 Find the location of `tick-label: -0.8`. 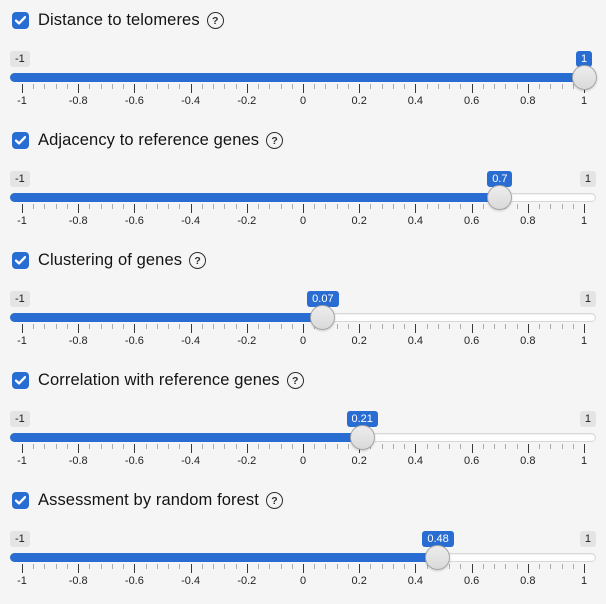

tick-label: -0.8 is located at coordinates (78, 341).